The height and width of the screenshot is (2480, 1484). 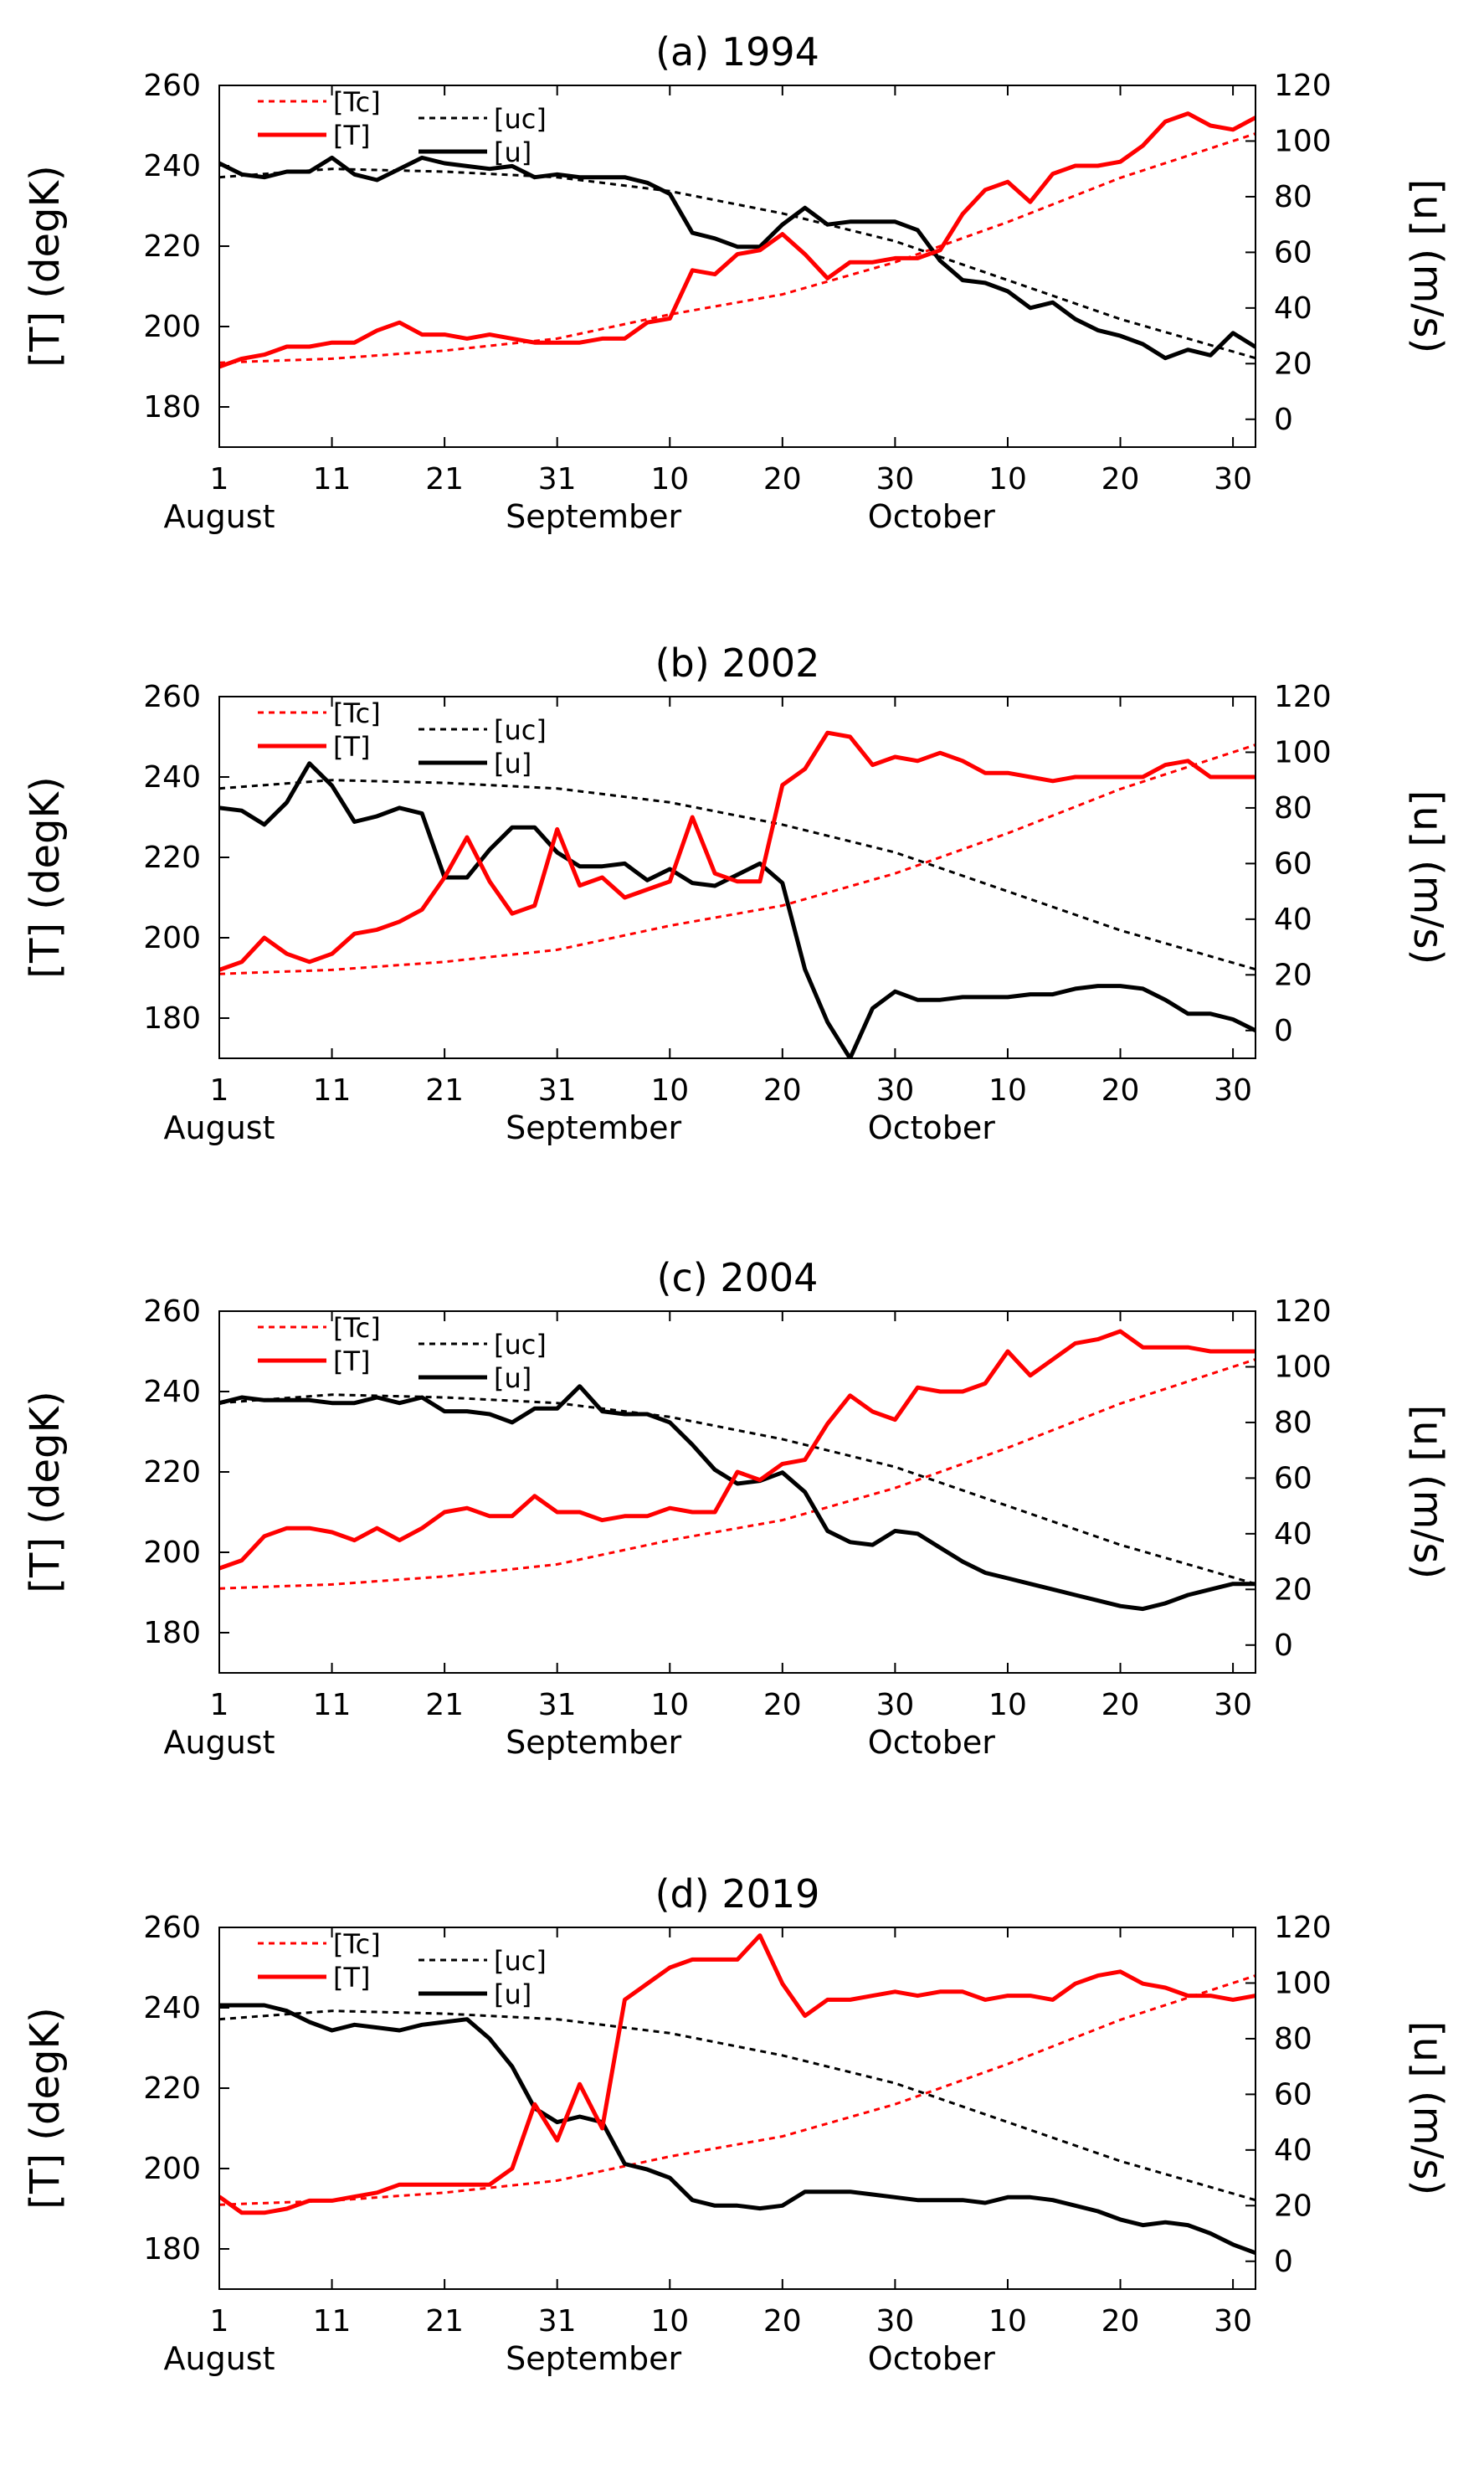 What do you see at coordinates (172, 246) in the screenshot?
I see `y-tick-label-left: 220` at bounding box center [172, 246].